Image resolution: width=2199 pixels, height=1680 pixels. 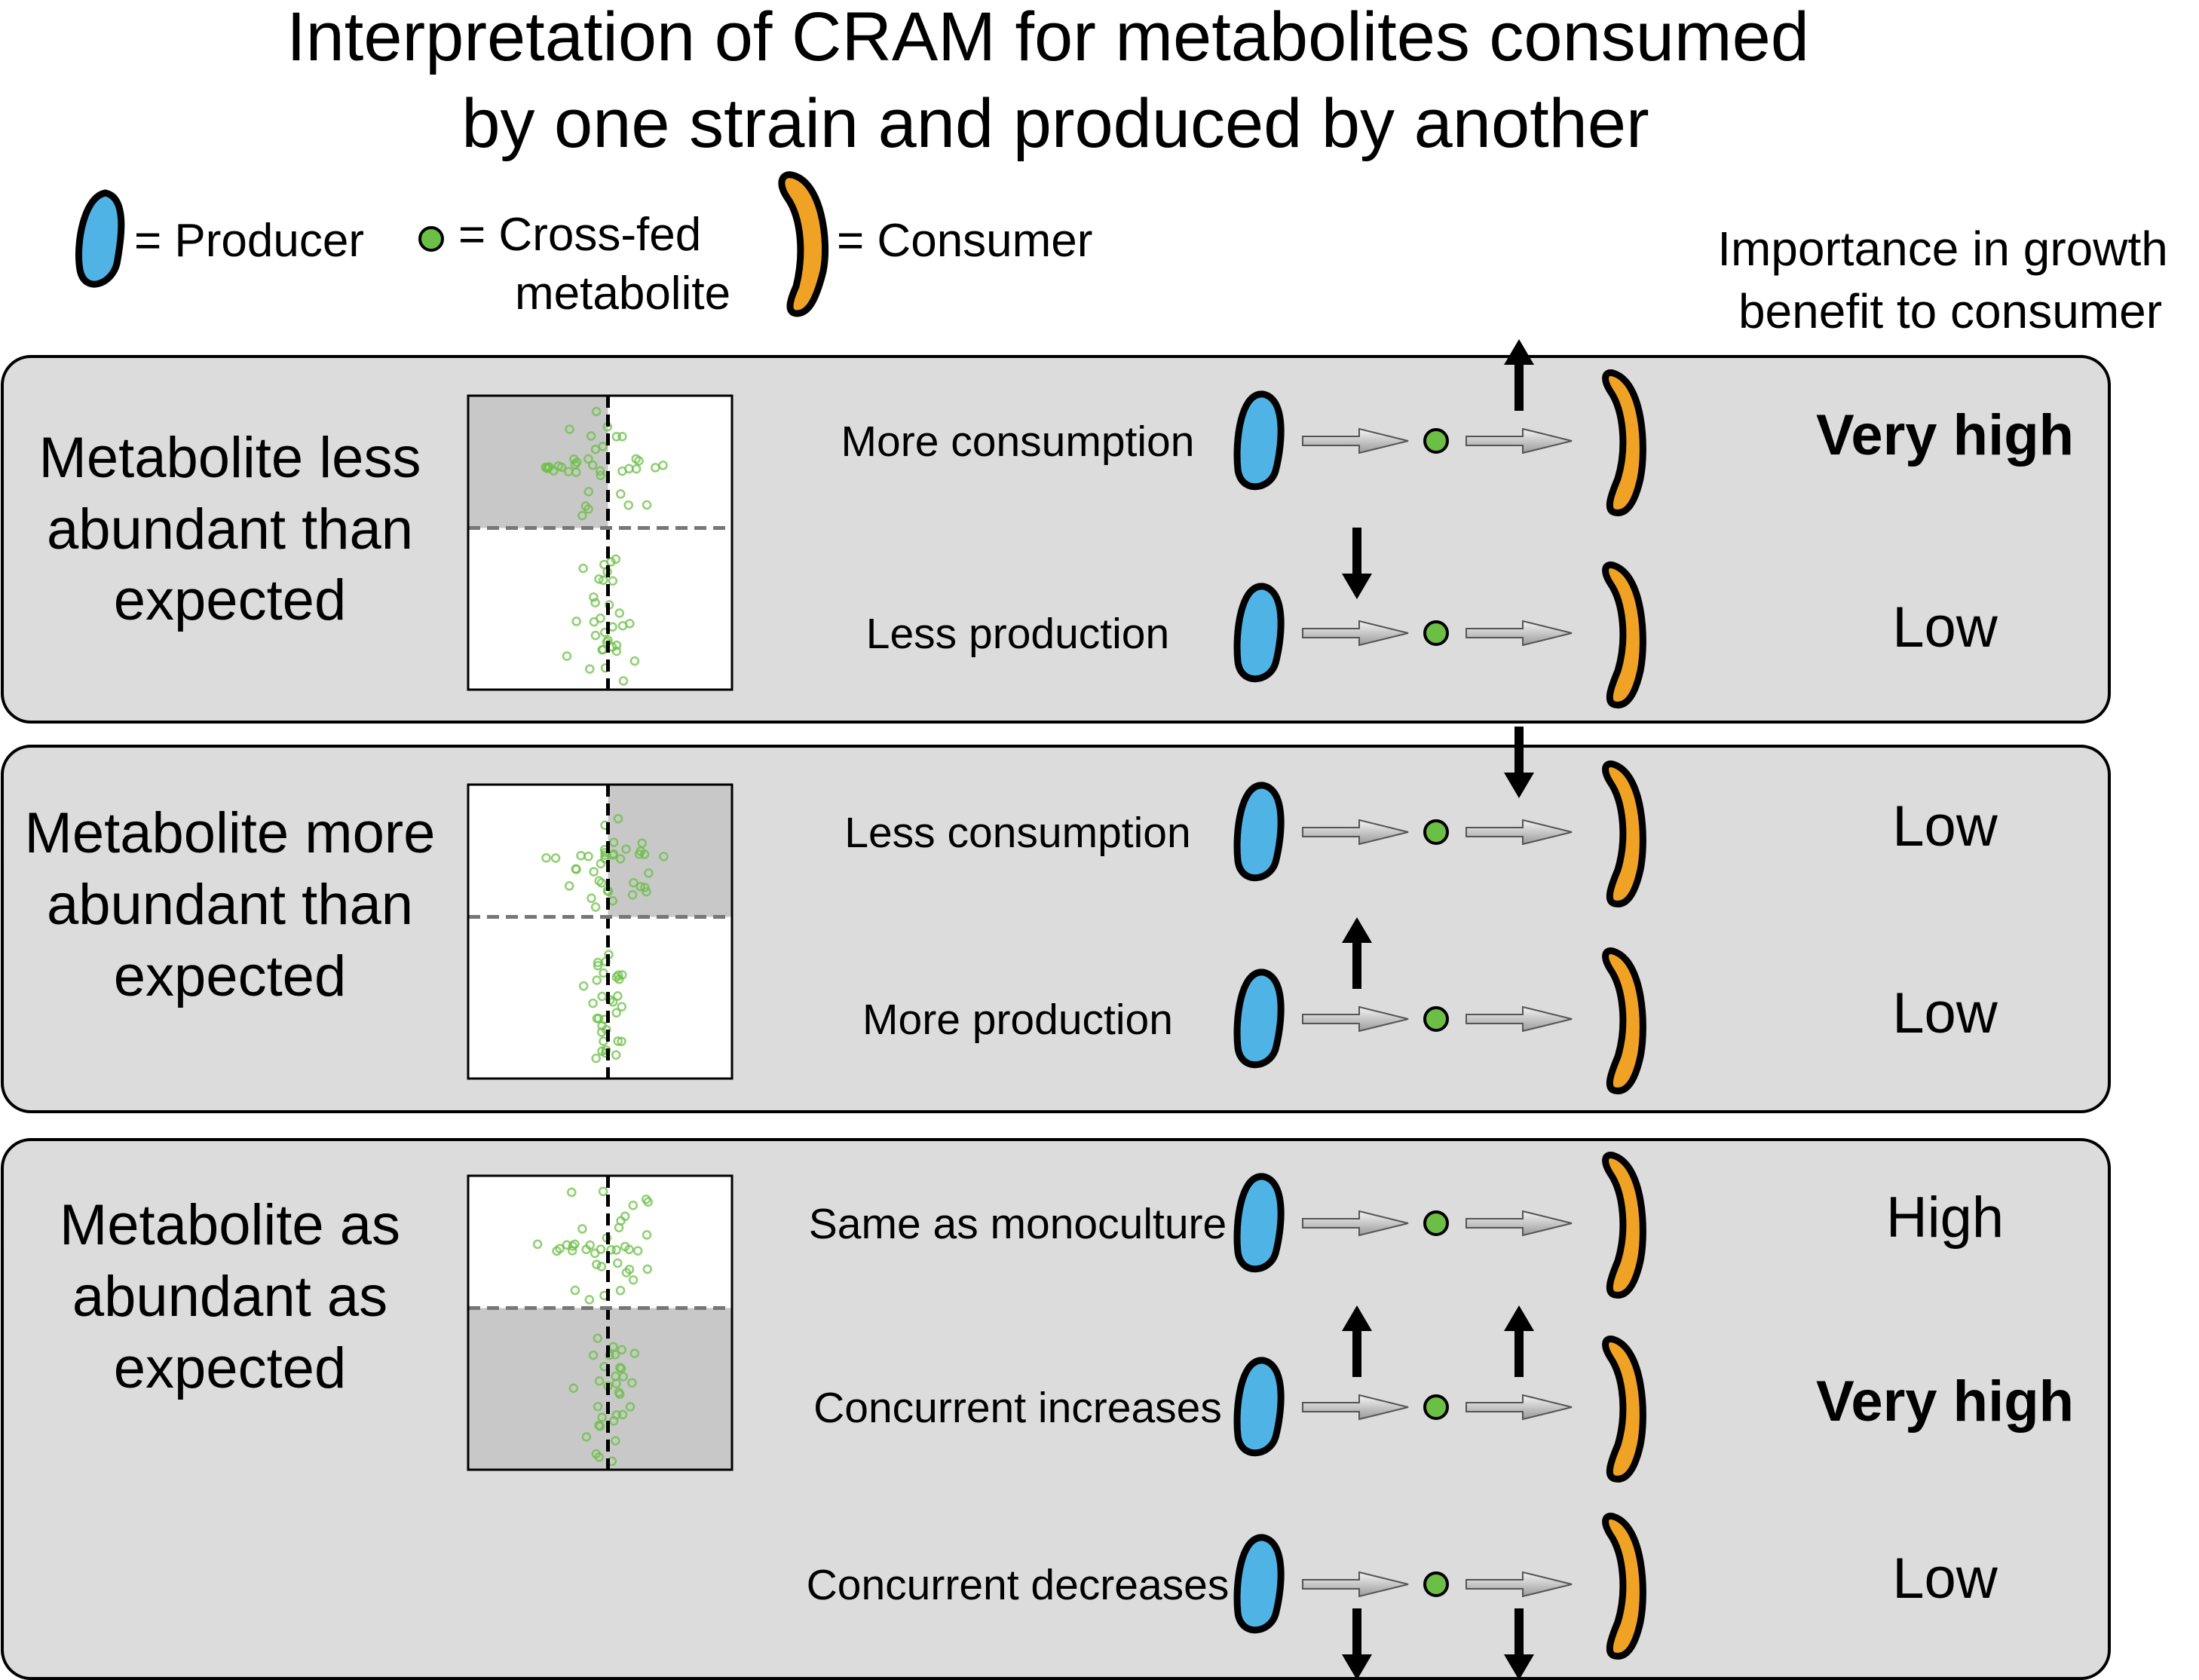 What do you see at coordinates (1017, 1408) in the screenshot?
I see `row-label: Concurrent increases` at bounding box center [1017, 1408].